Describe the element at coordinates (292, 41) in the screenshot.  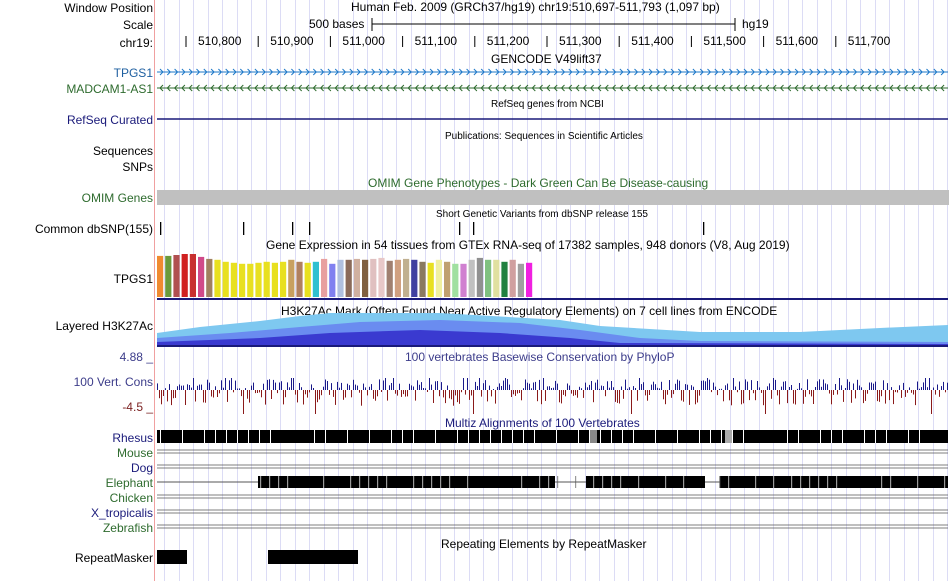
I see `coordinate-tick-label: 510,900` at that location.